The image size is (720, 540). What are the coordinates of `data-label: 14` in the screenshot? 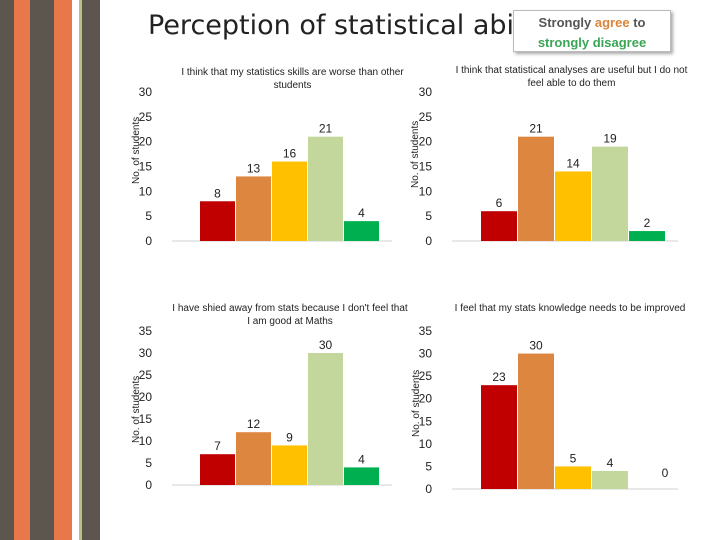 It's located at (573, 163).